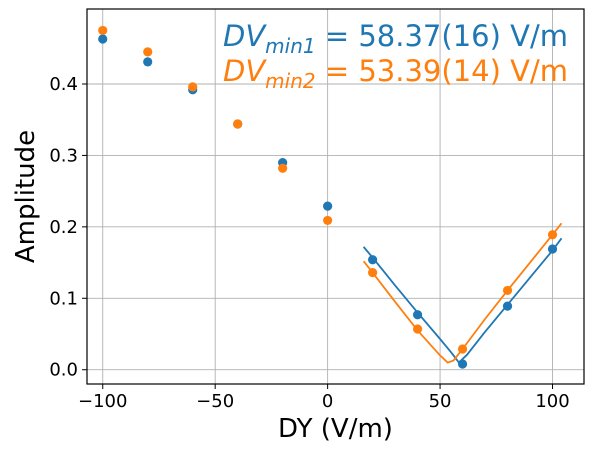 The width and height of the screenshot is (592, 452). Describe the element at coordinates (102, 401) in the screenshot. I see `x-tick-label: −100` at that location.